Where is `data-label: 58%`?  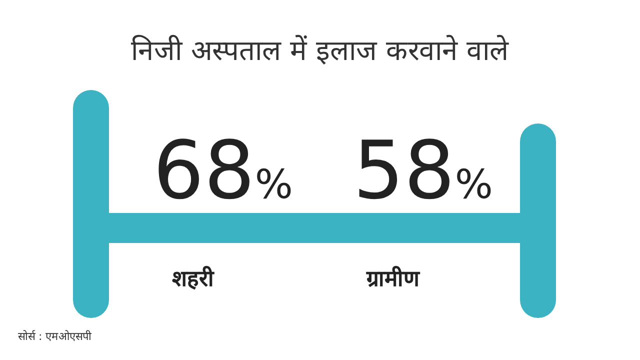 data-label: 58% is located at coordinates (423, 170).